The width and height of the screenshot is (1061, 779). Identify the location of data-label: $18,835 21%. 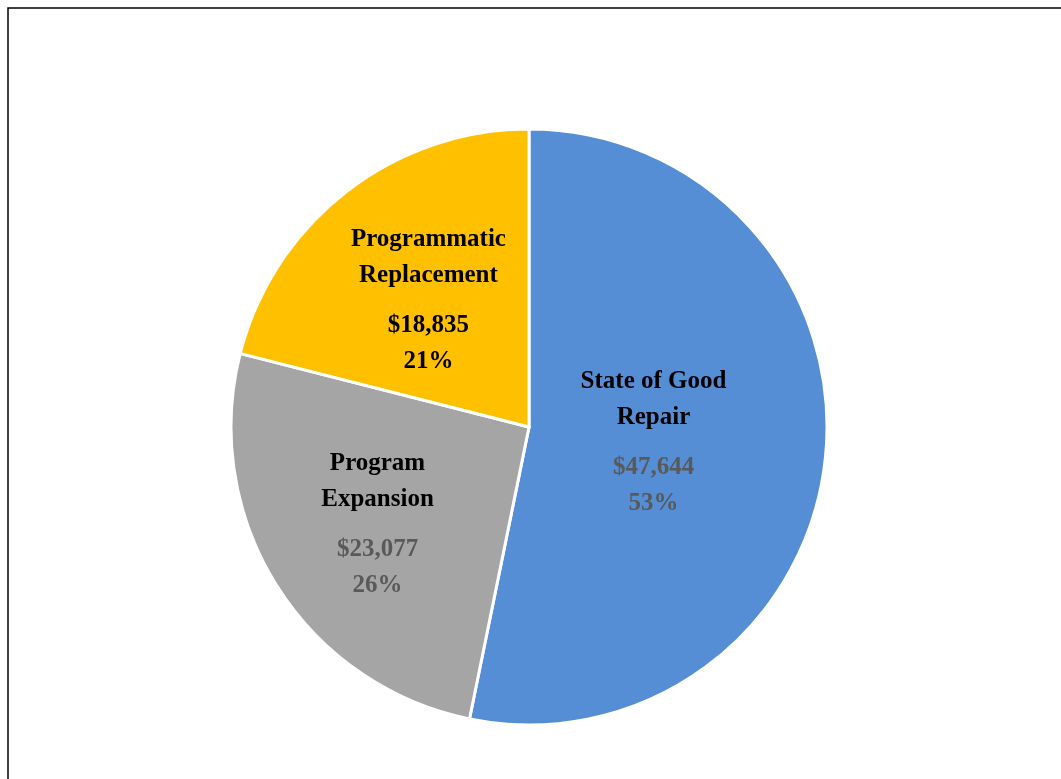
(428, 341).